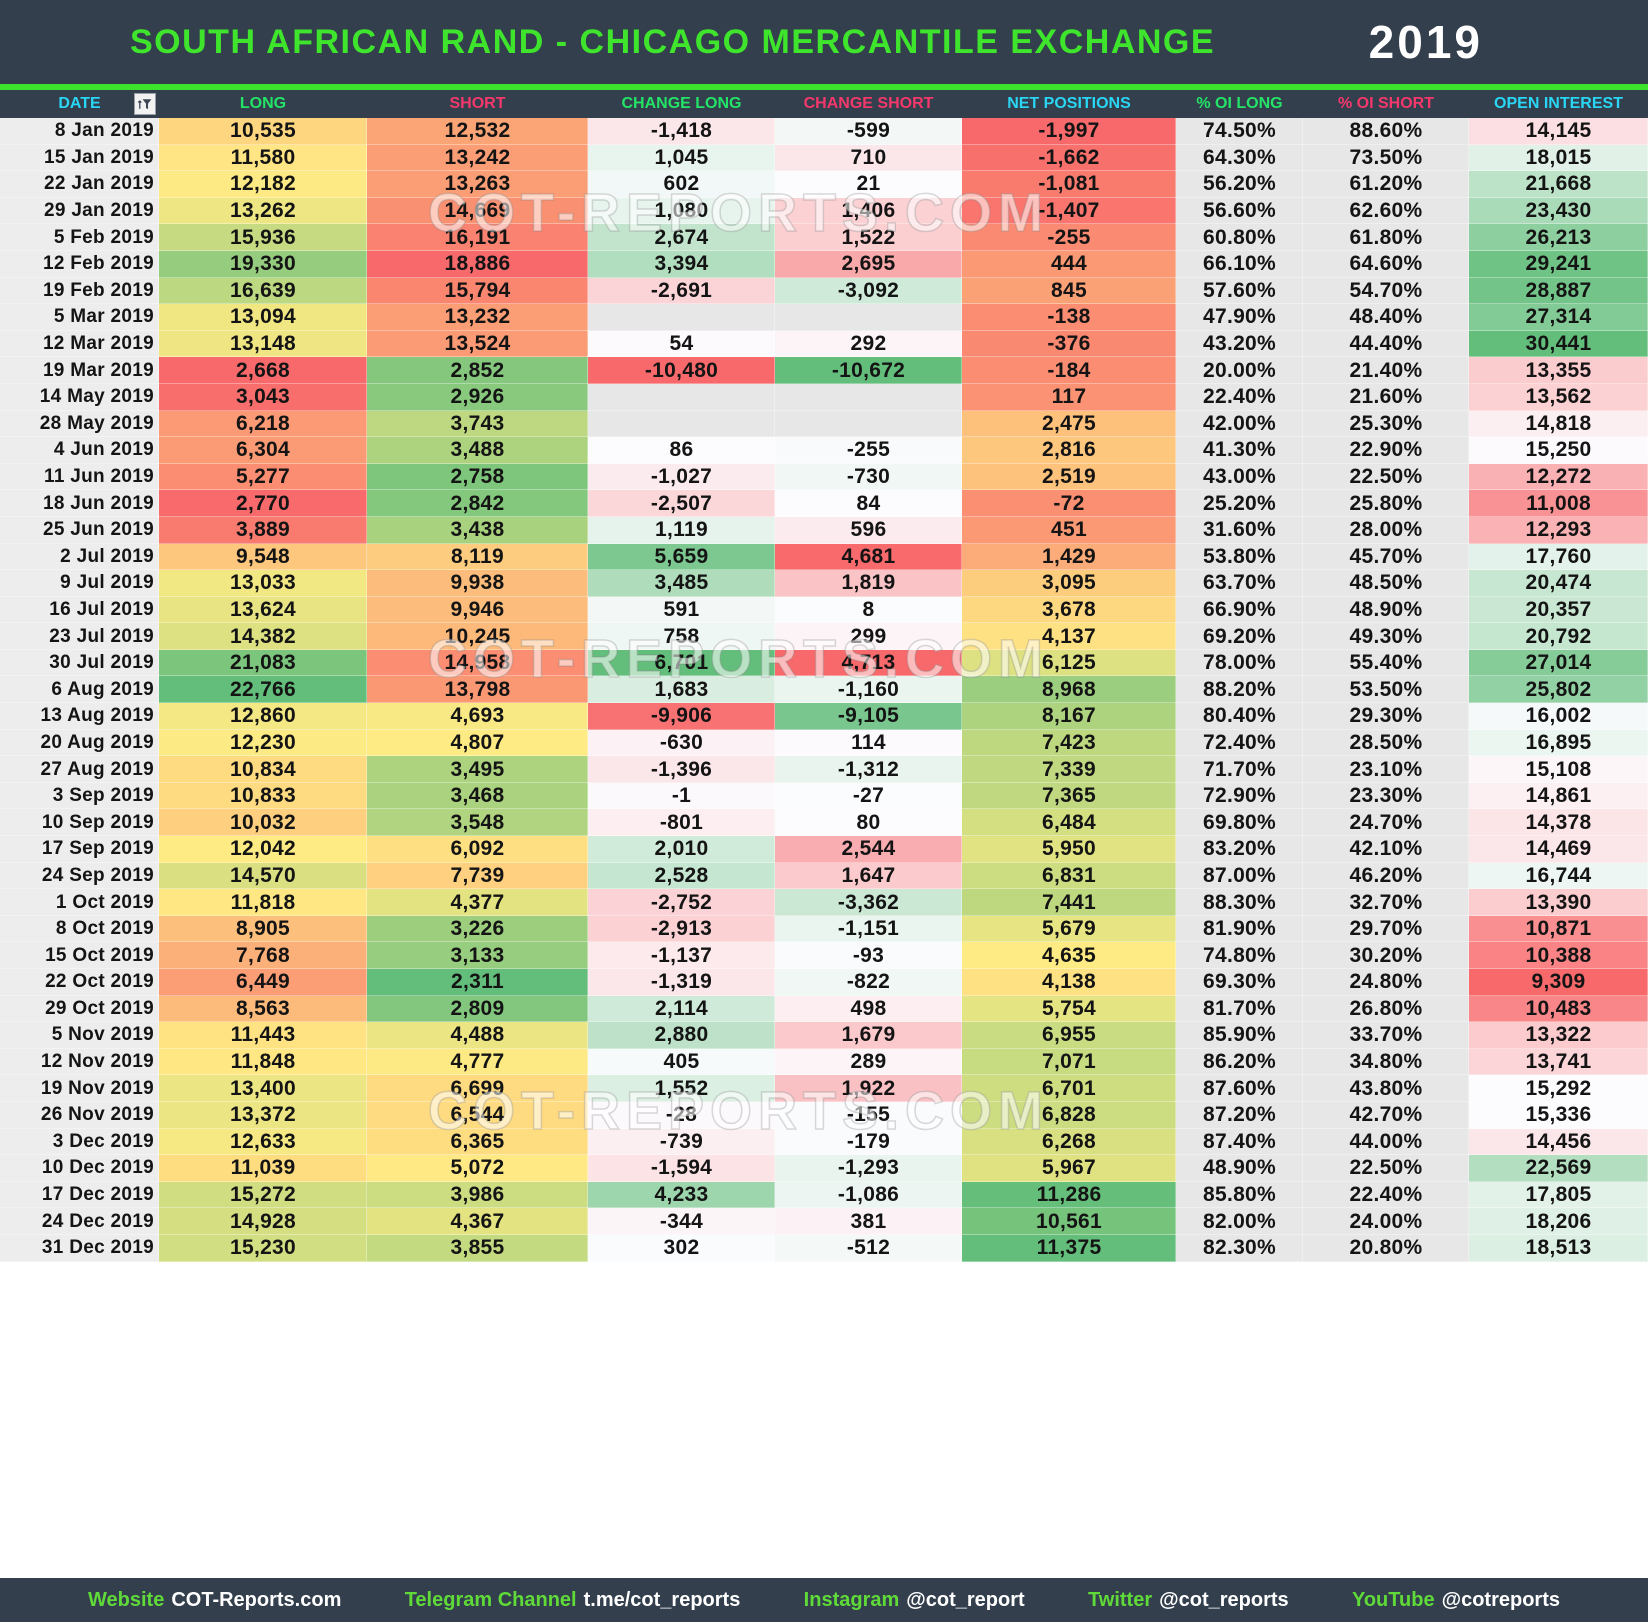 The height and width of the screenshot is (1622, 1648). What do you see at coordinates (263, 583) in the screenshot?
I see `cell-long: 13,033` at bounding box center [263, 583].